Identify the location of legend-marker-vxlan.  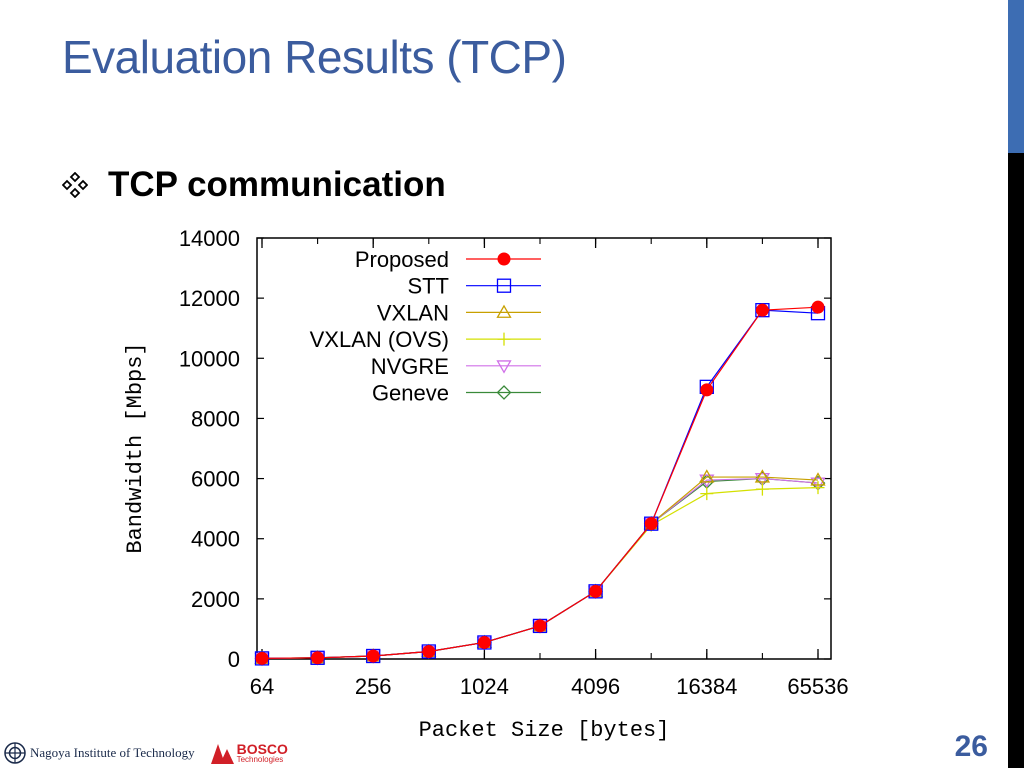
(504, 311).